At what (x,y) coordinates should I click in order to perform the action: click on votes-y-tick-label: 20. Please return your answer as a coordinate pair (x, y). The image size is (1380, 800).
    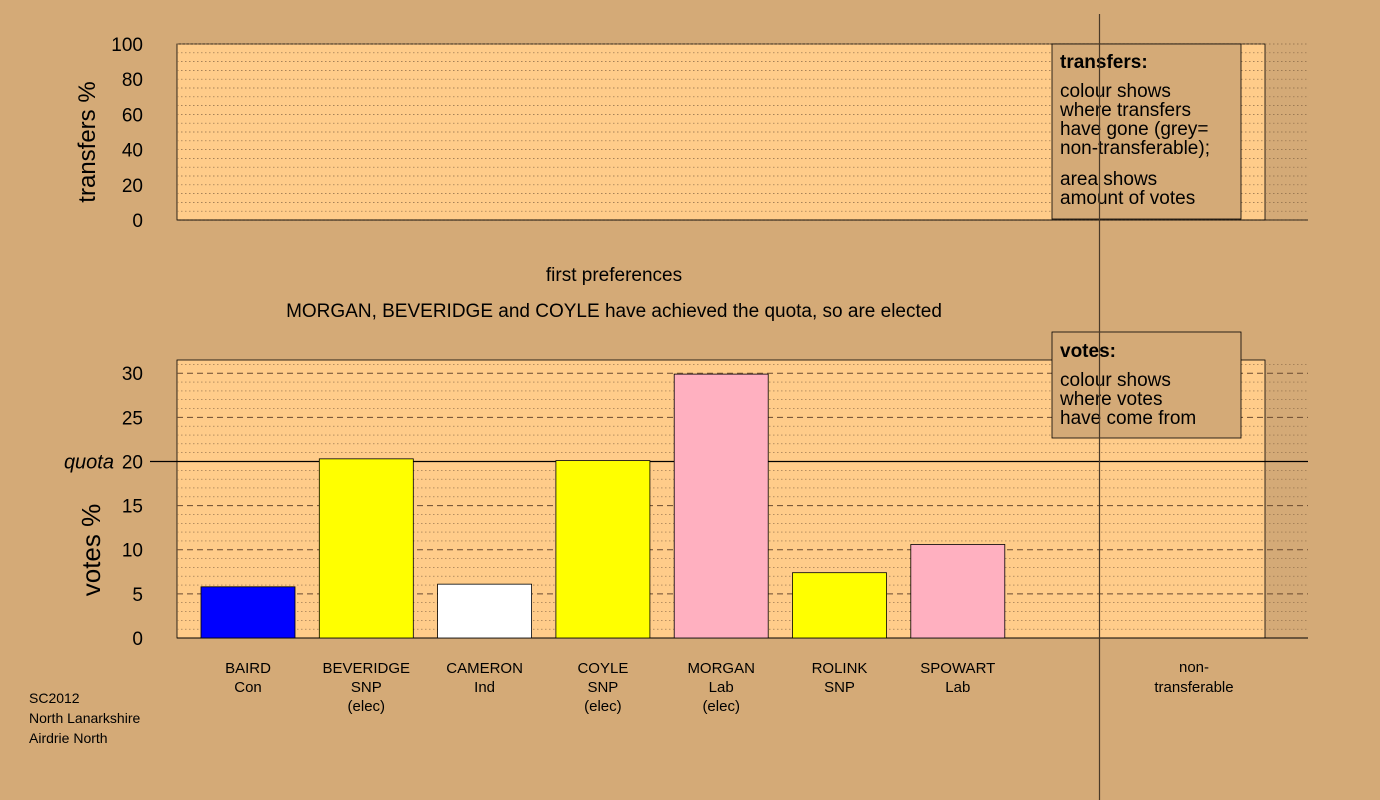
    Looking at the image, I should click on (132, 462).